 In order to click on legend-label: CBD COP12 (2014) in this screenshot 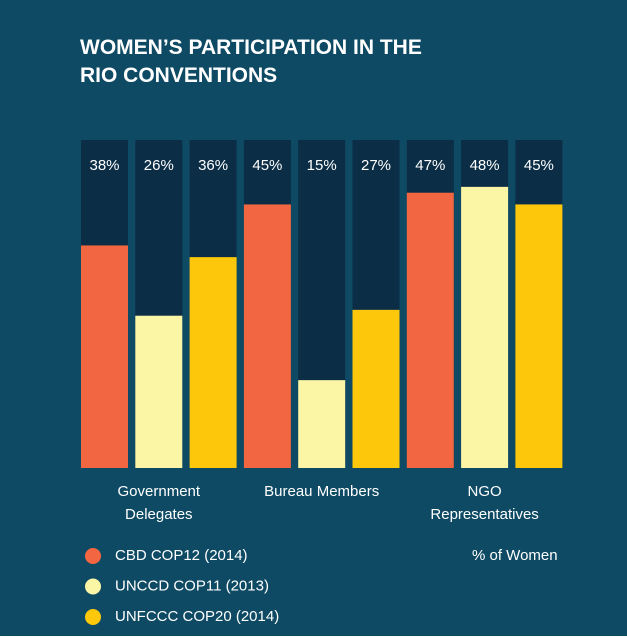, I will do `click(181, 555)`.